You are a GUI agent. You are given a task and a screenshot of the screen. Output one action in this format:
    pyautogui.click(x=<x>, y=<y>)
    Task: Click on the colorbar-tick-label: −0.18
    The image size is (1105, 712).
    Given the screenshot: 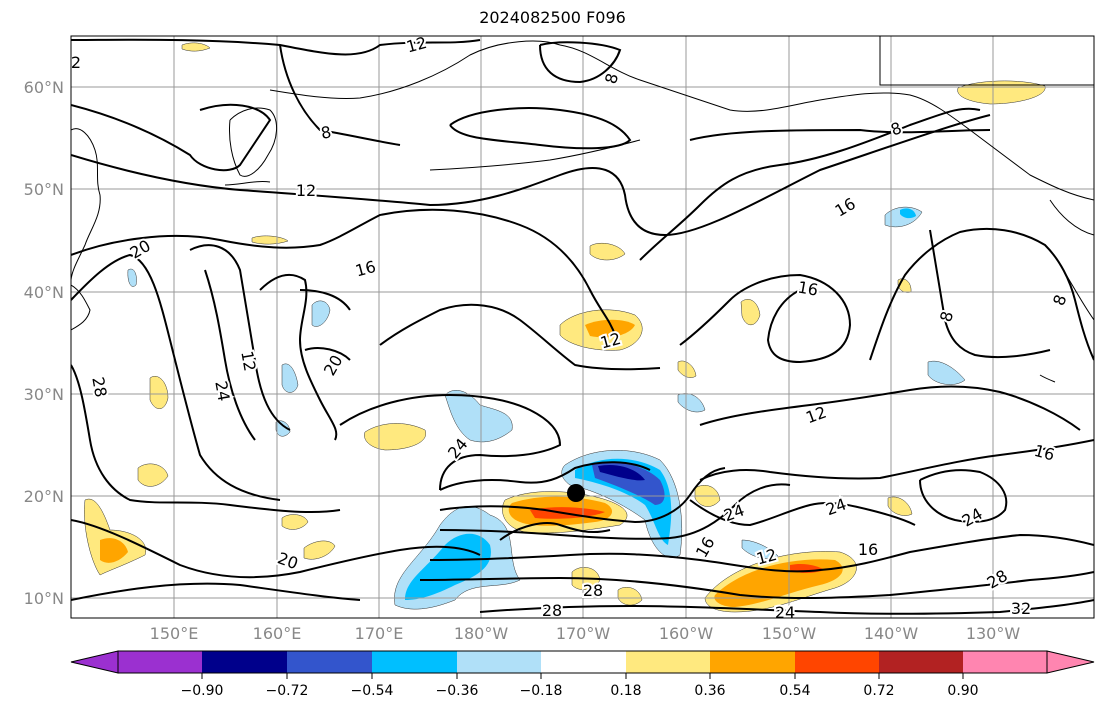 What is the action you would take?
    pyautogui.click(x=541, y=691)
    